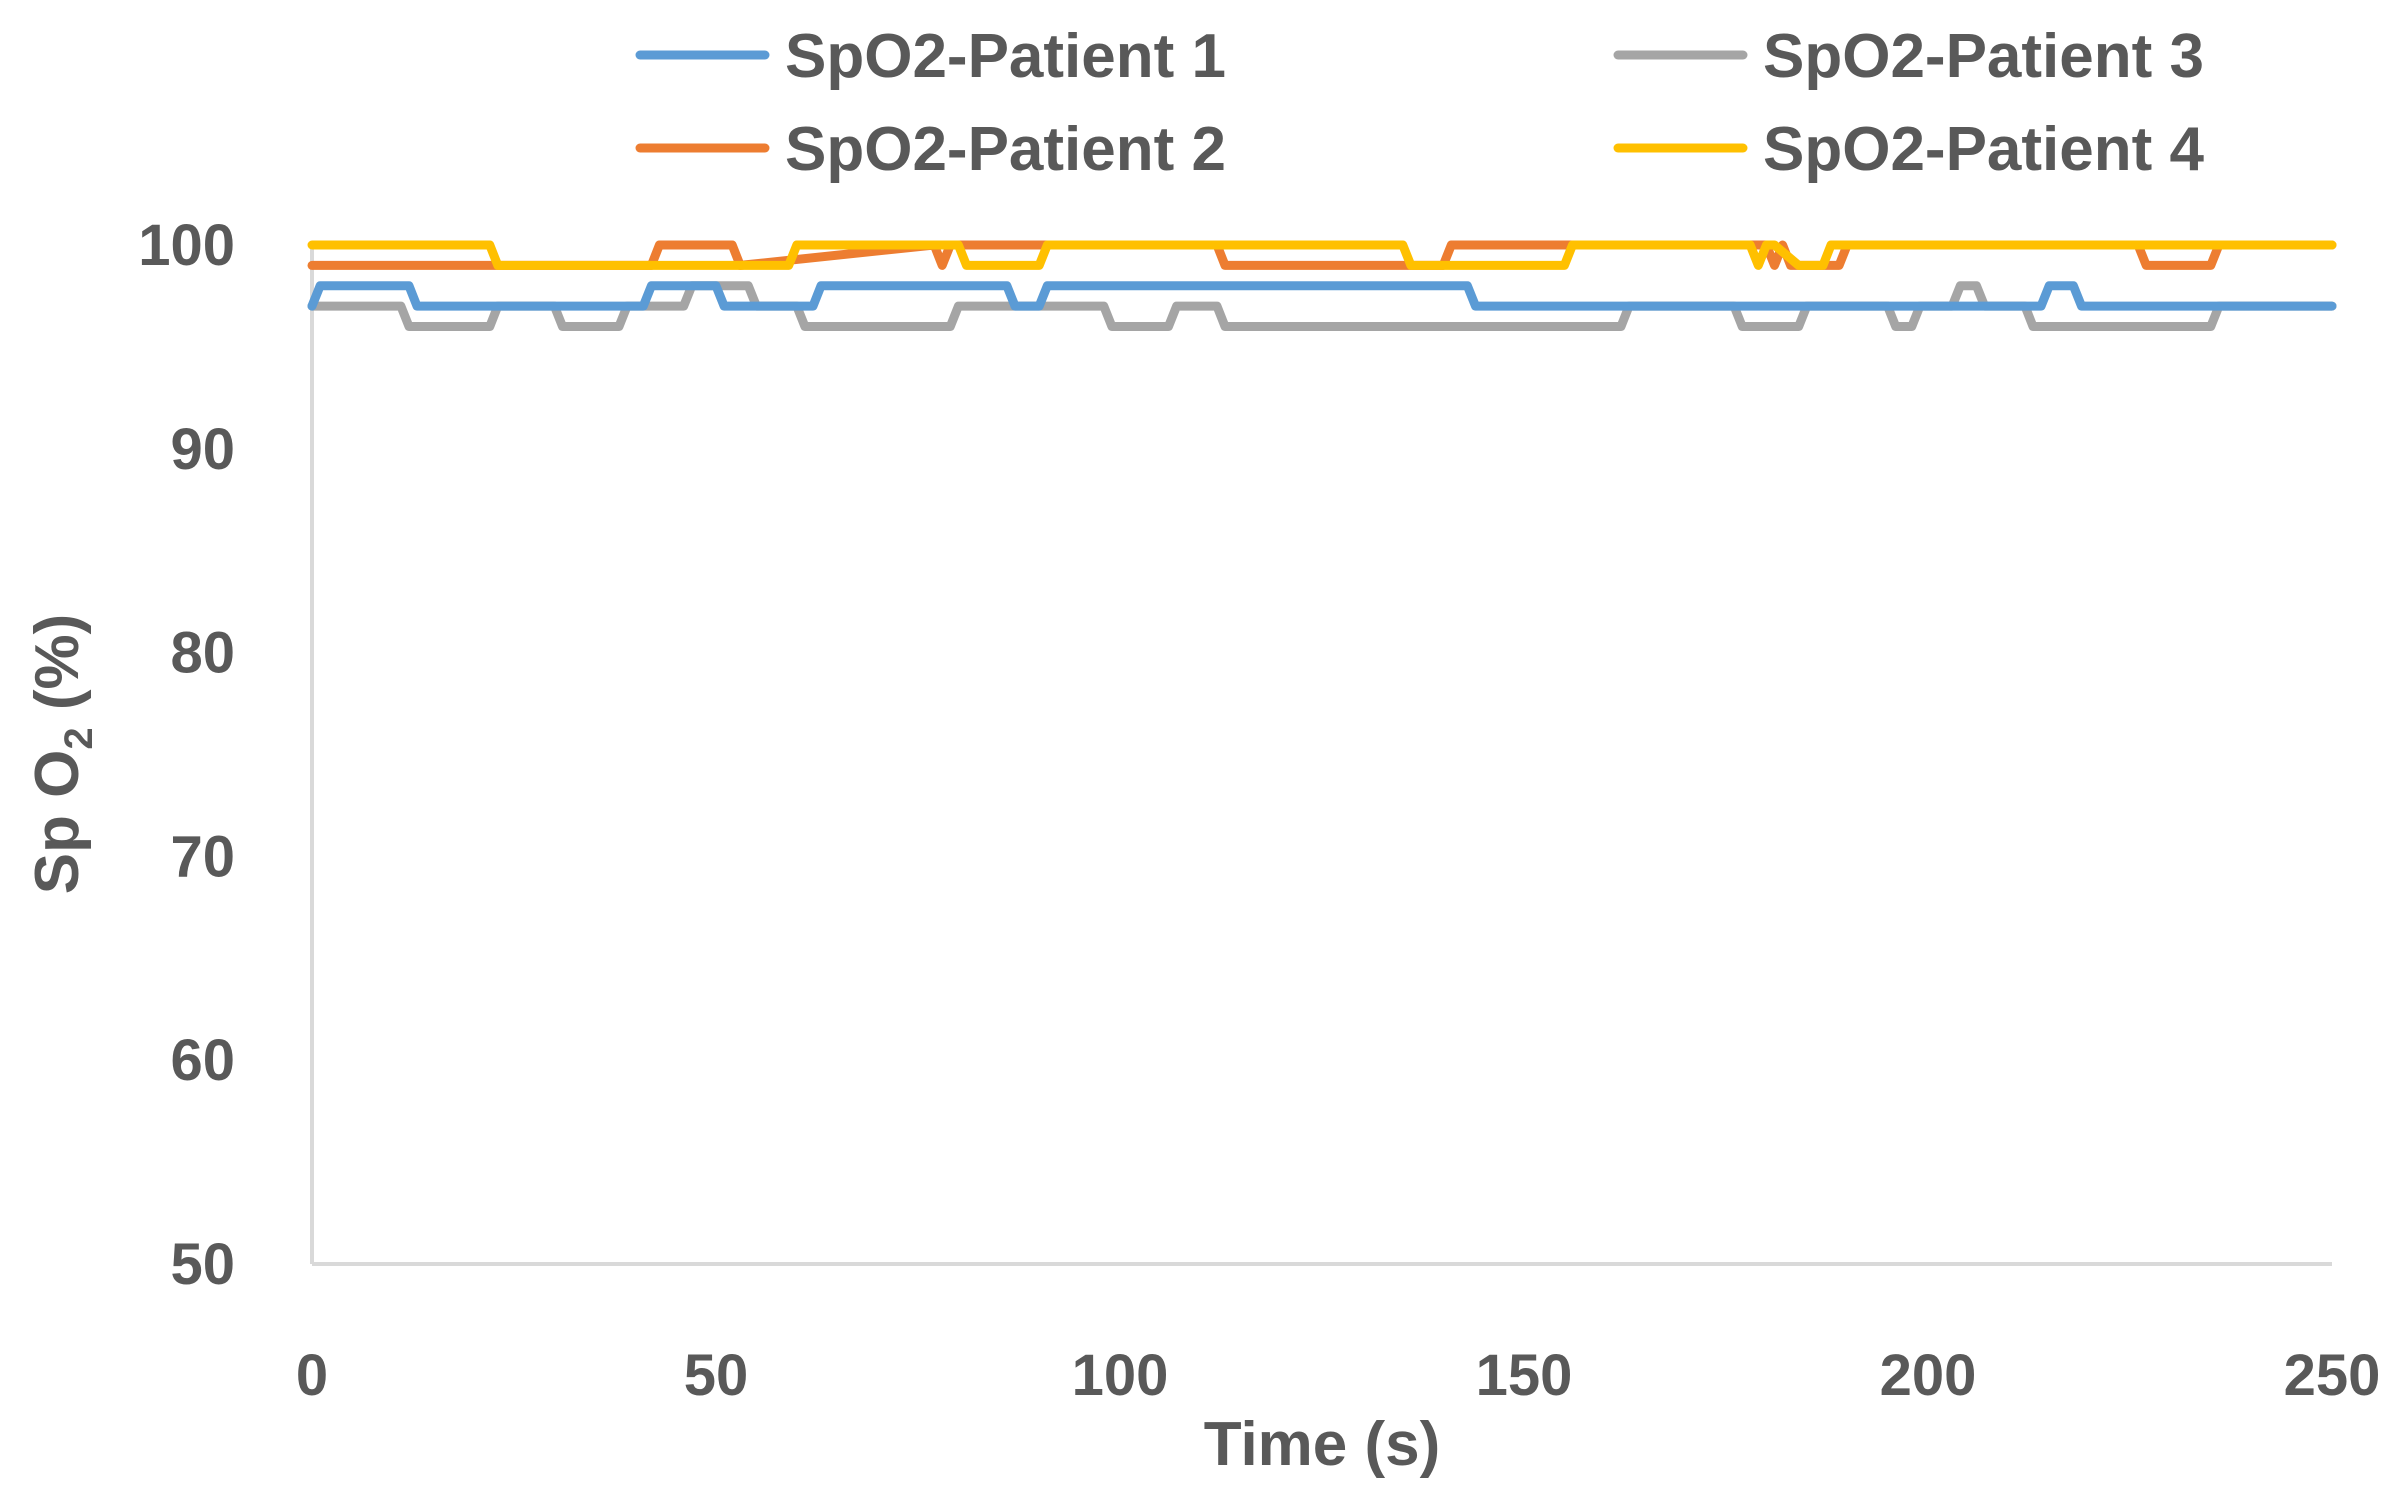 This screenshot has width=2402, height=1499. What do you see at coordinates (57, 671) in the screenshot?
I see `y-axis-title-suffix: (%)` at bounding box center [57, 671].